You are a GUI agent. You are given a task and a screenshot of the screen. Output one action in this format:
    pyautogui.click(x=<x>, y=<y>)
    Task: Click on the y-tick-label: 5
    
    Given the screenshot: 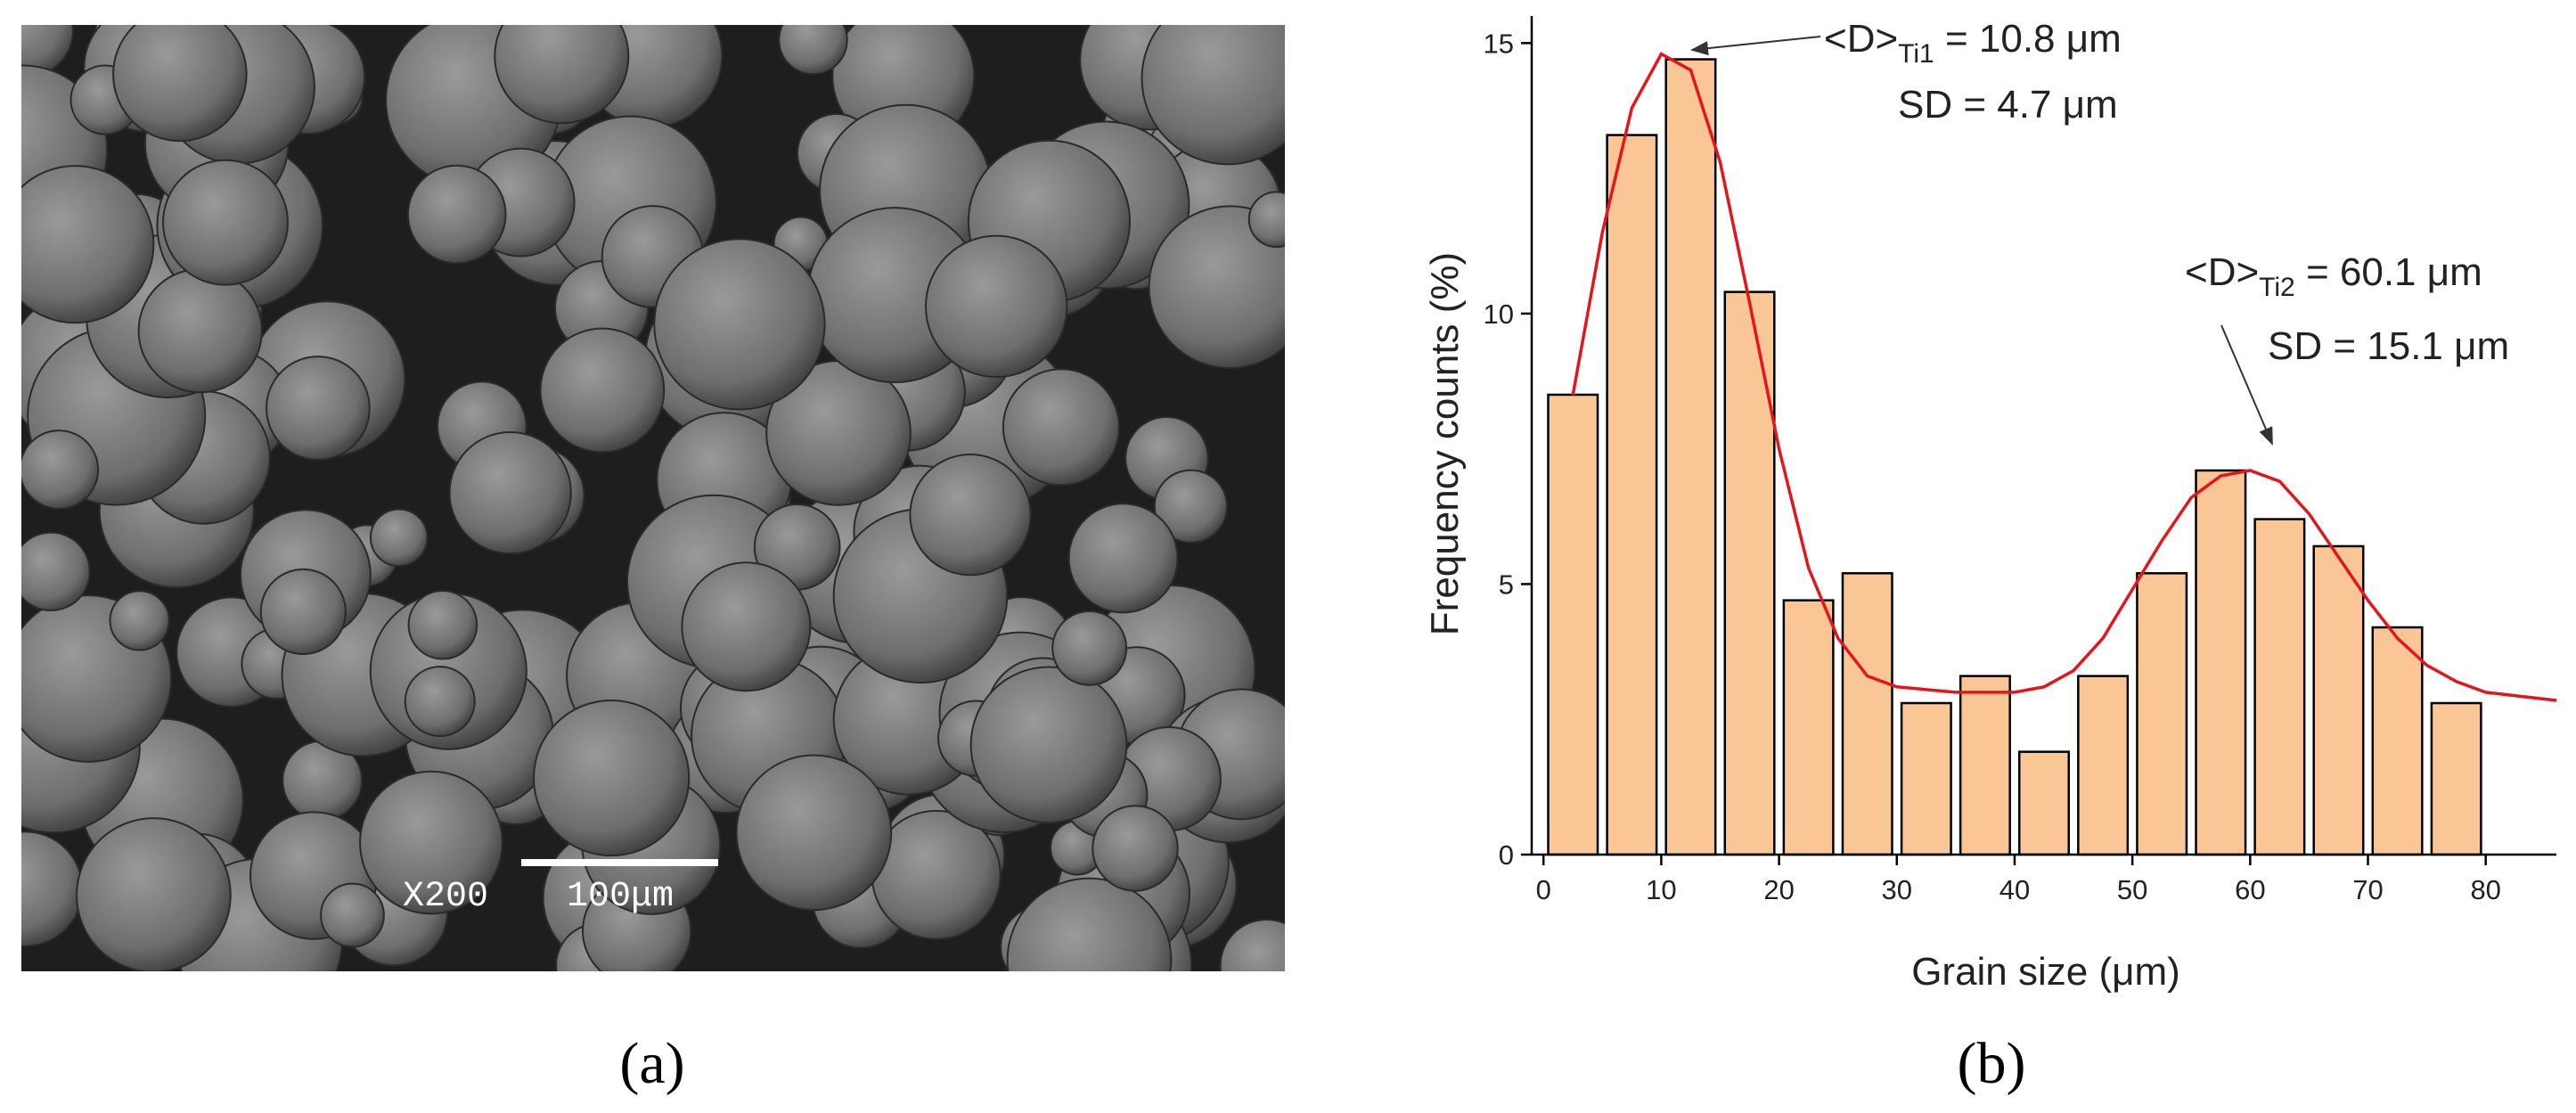 What is the action you would take?
    pyautogui.click(x=1506, y=584)
    